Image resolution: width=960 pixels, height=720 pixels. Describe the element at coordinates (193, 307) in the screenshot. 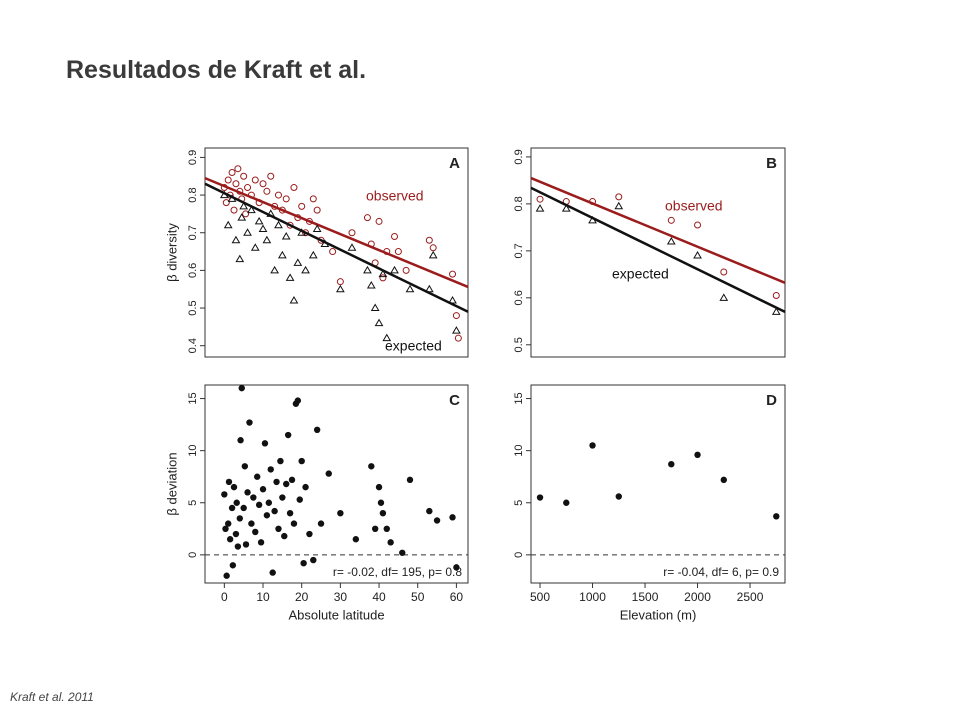

I see `y-tick-label: 0.5` at that location.